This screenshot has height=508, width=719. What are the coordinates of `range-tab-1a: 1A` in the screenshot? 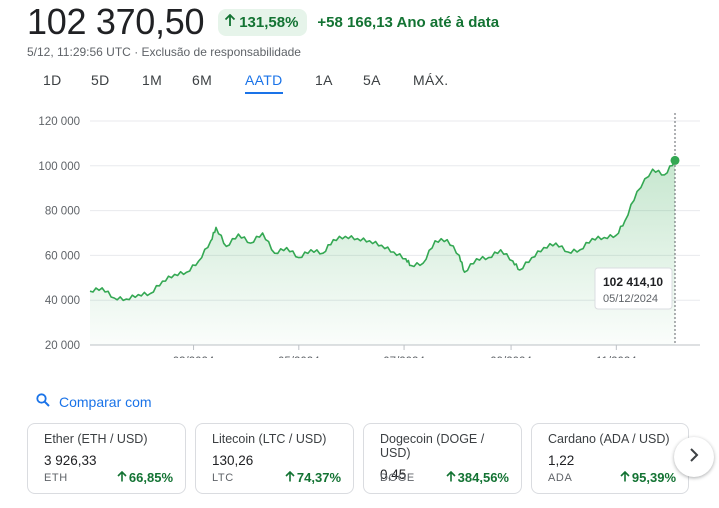 It's located at (324, 80).